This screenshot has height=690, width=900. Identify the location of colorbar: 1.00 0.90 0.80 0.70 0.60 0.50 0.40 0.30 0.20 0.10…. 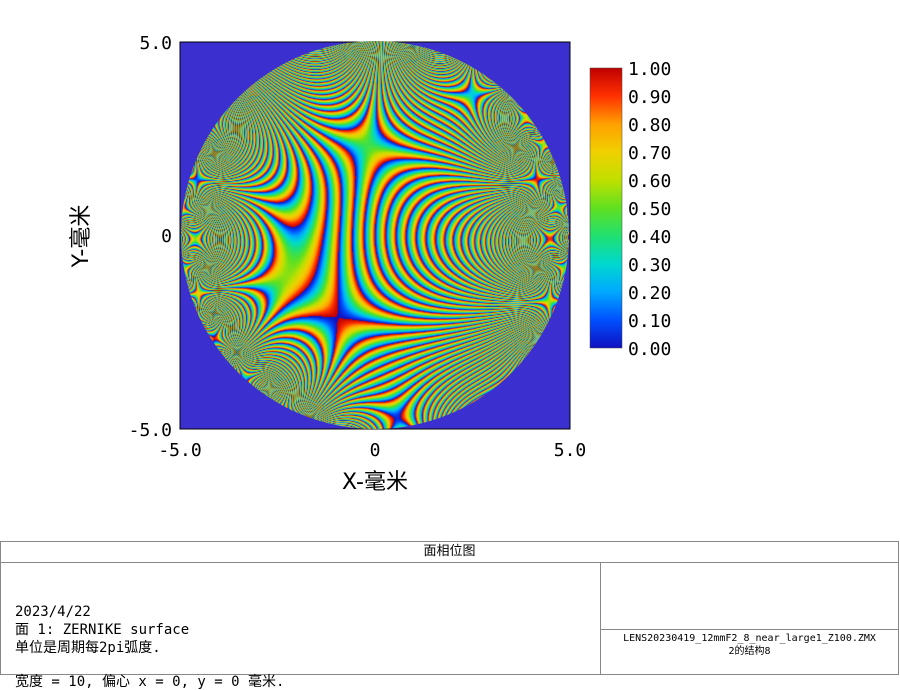
(630, 209).